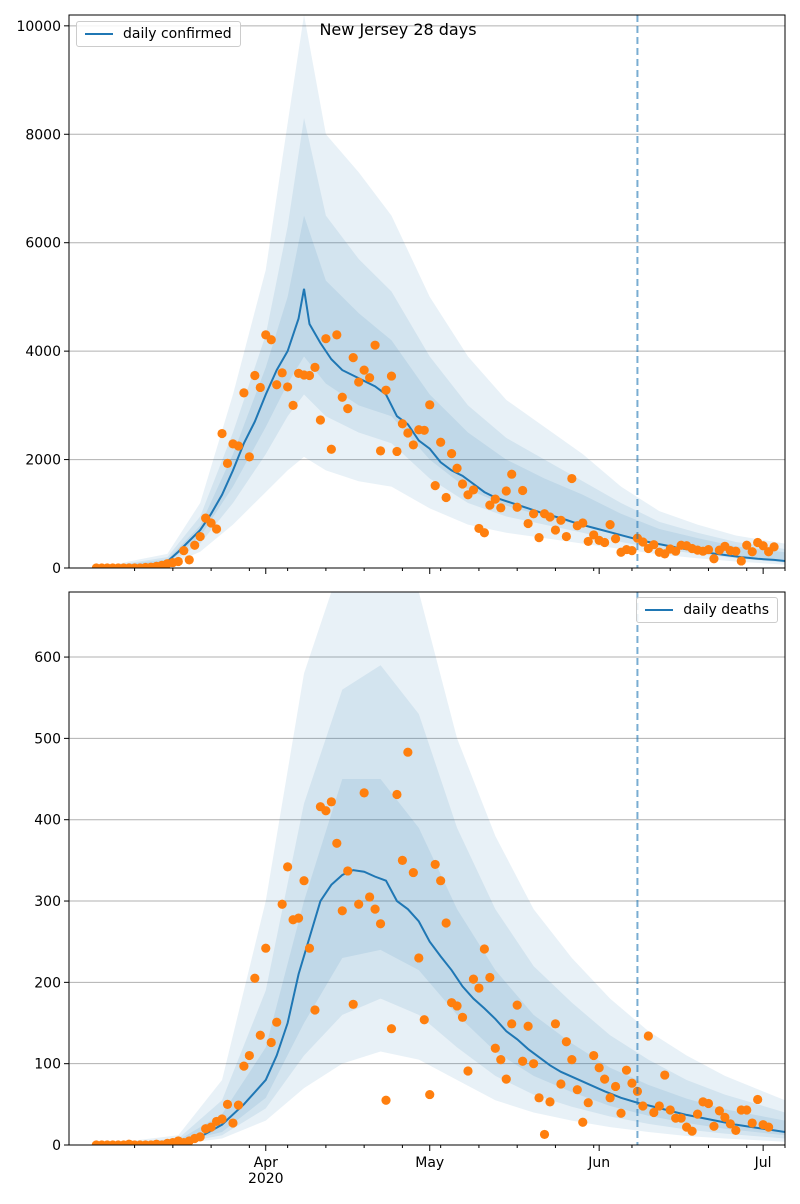 This screenshot has height=1204, width=800. What do you see at coordinates (266, 1163) in the screenshot?
I see `x-tick-label: Apr` at bounding box center [266, 1163].